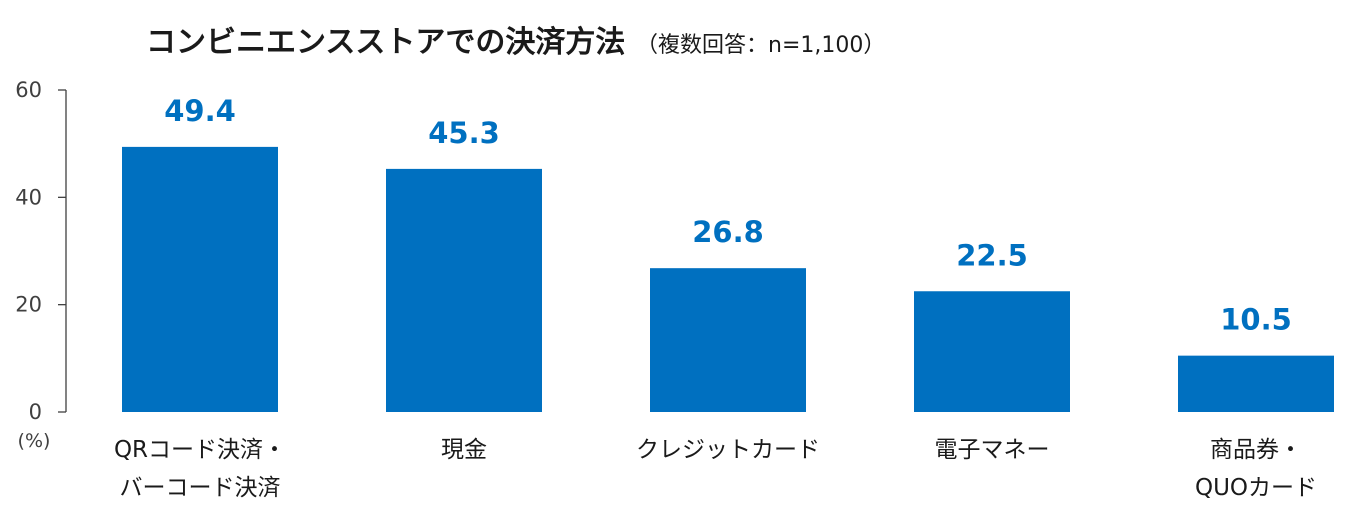 Image resolution: width=1356 pixels, height=530 pixels. Describe the element at coordinates (1256, 469) in the screenshot. I see `x-tick-label: 商品券・ QUOカード` at that location.